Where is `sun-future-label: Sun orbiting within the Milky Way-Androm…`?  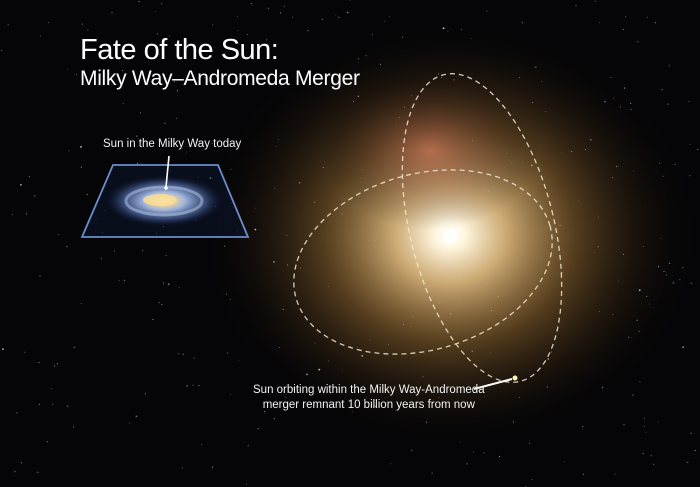
sun-future-label: Sun orbiting within the Milky Way-Androm… is located at coordinates (369, 398).